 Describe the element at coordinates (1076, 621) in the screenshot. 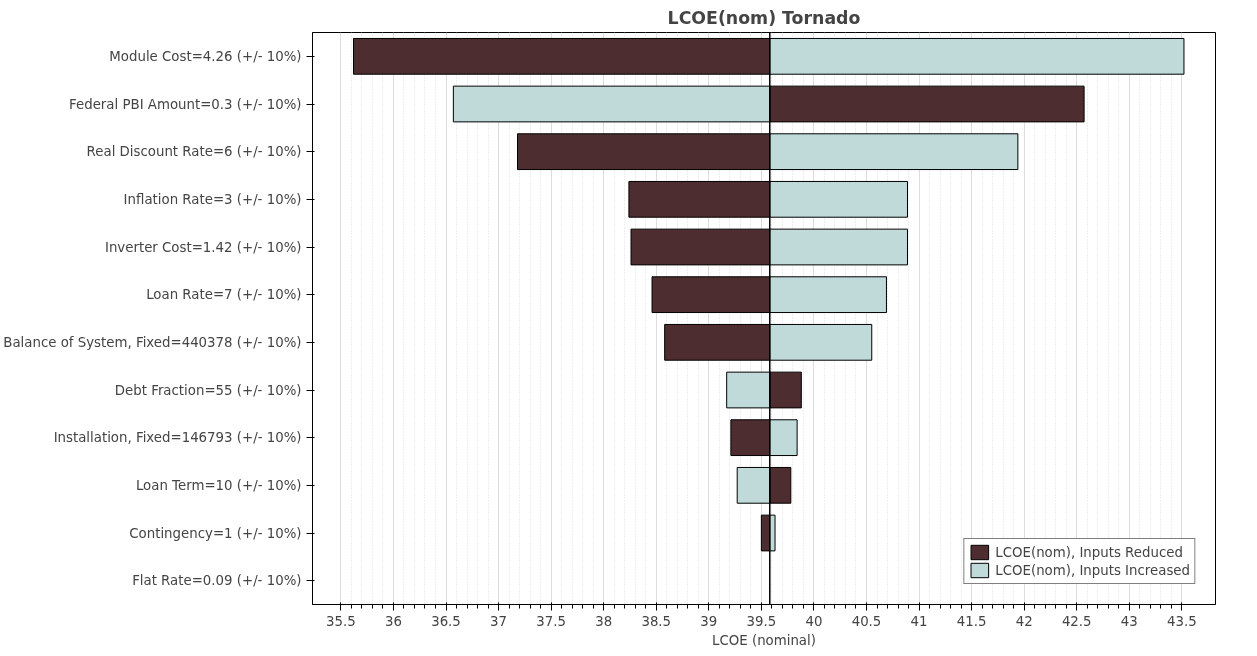

I see `x-tick-label: 42.5` at that location.